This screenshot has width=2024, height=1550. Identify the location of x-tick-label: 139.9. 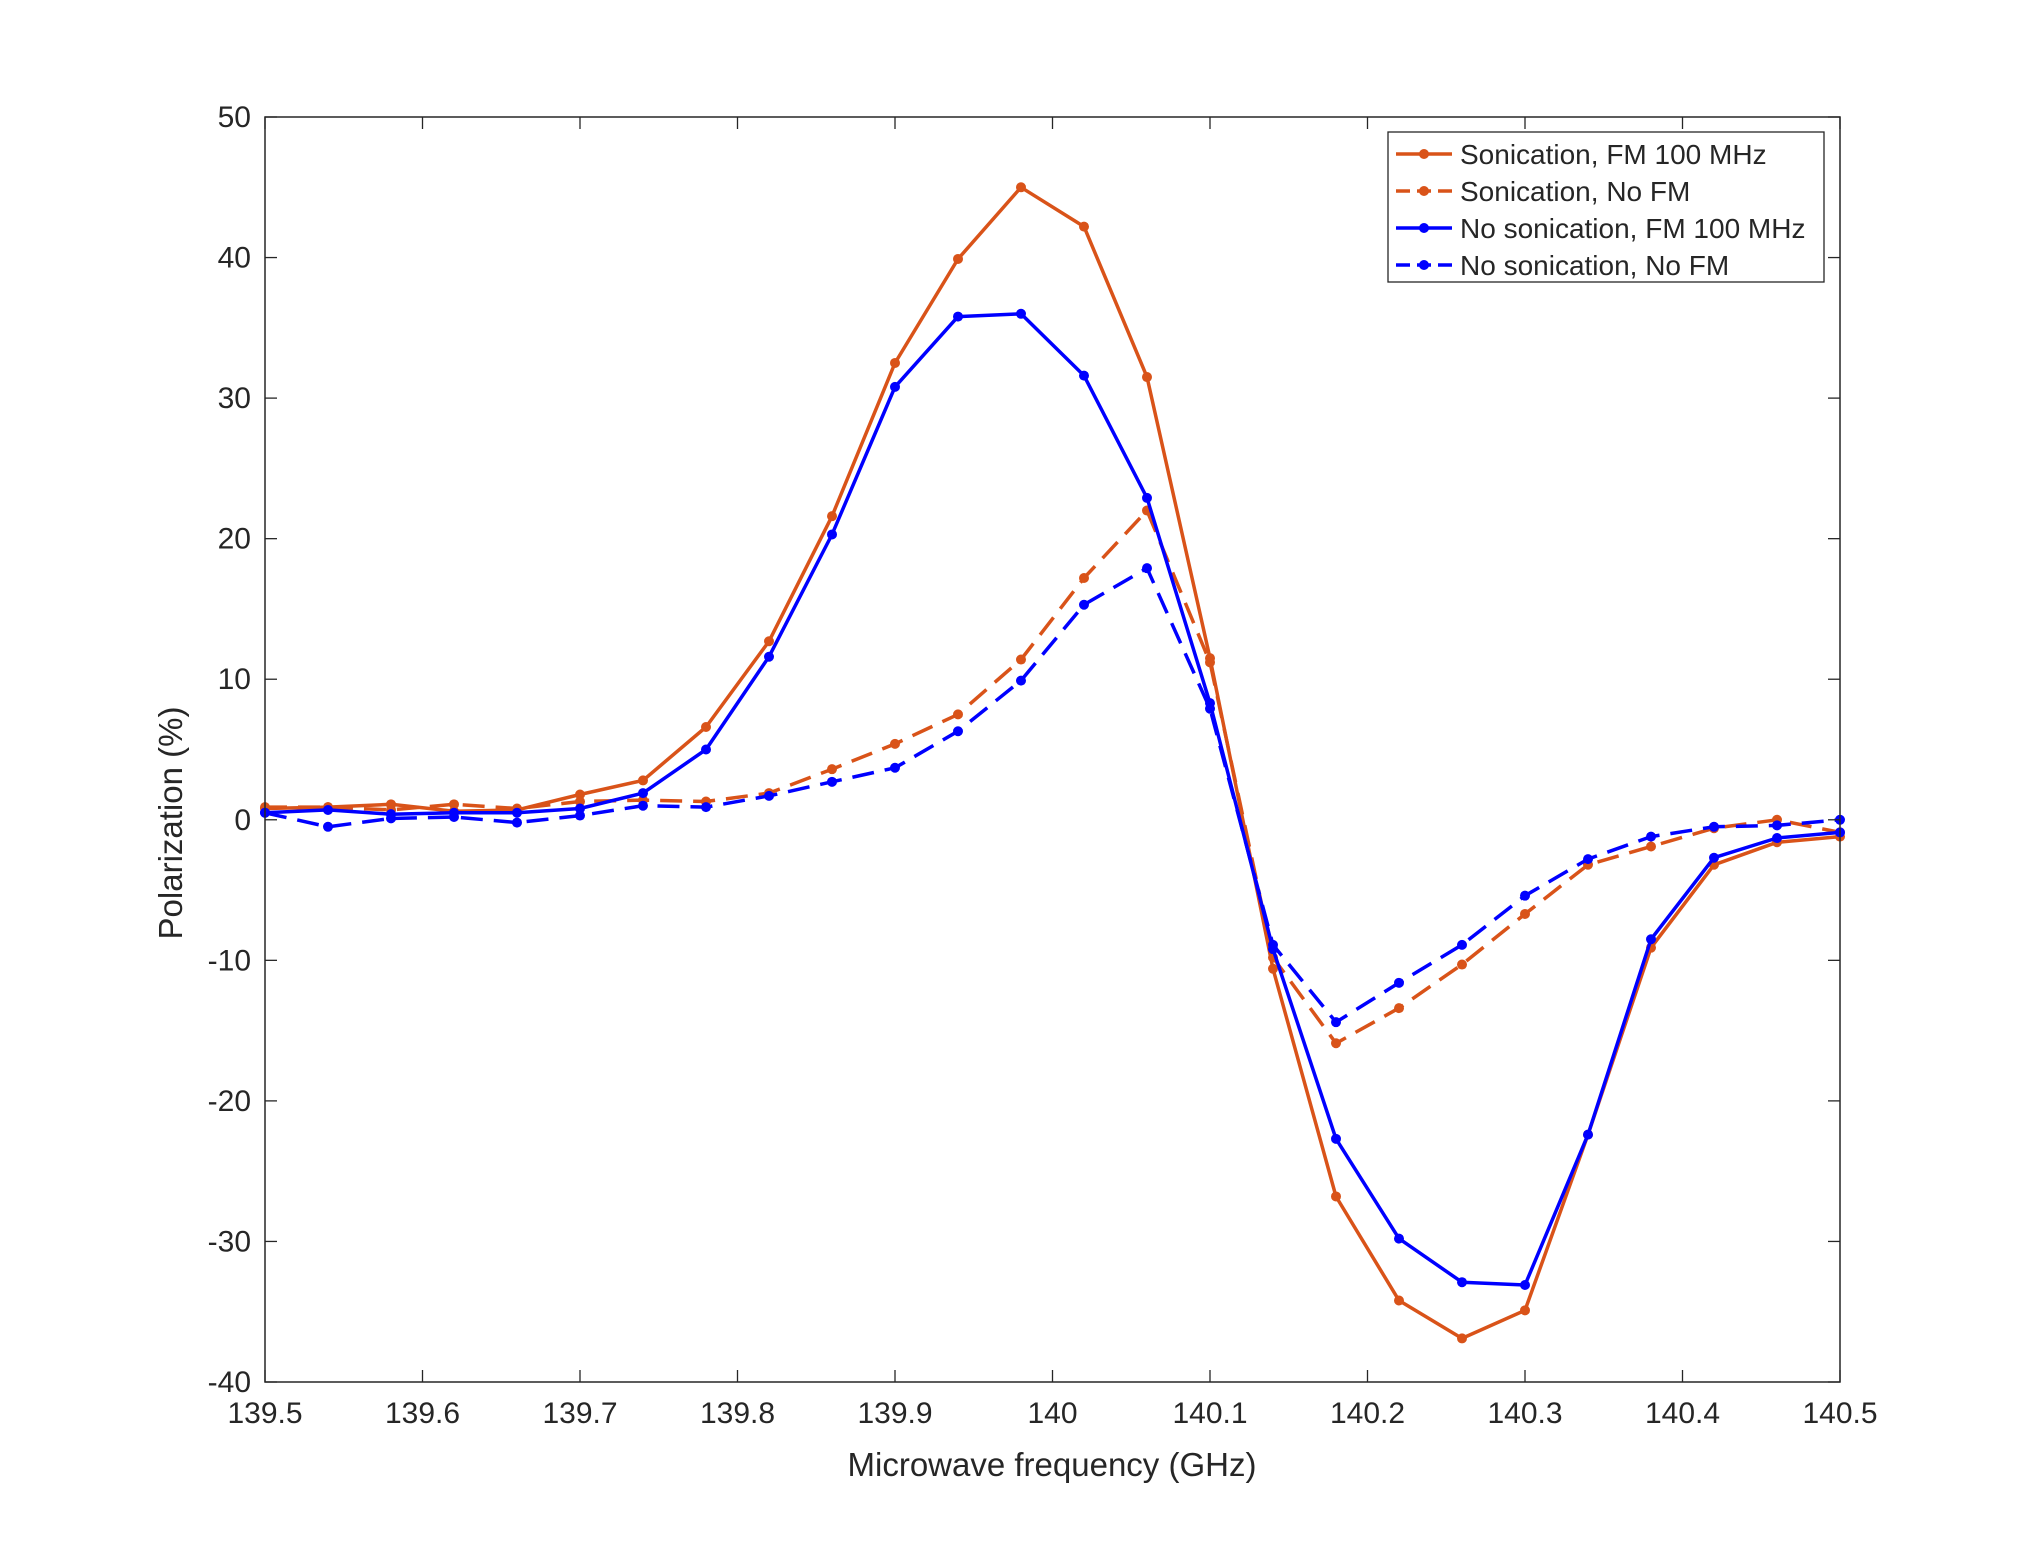
(894, 1413).